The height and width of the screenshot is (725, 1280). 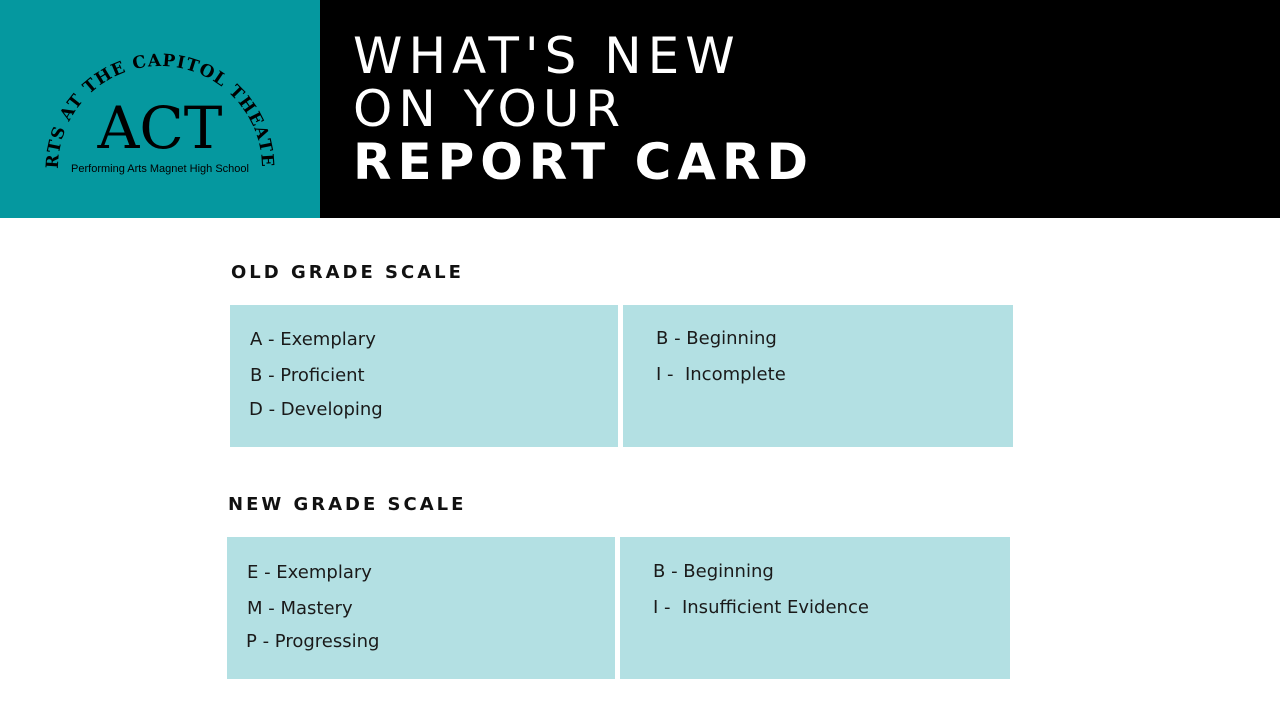 I want to click on page-title: WHAT'S NEW ON YOUR REPORT CARD, so click(x=583, y=109).